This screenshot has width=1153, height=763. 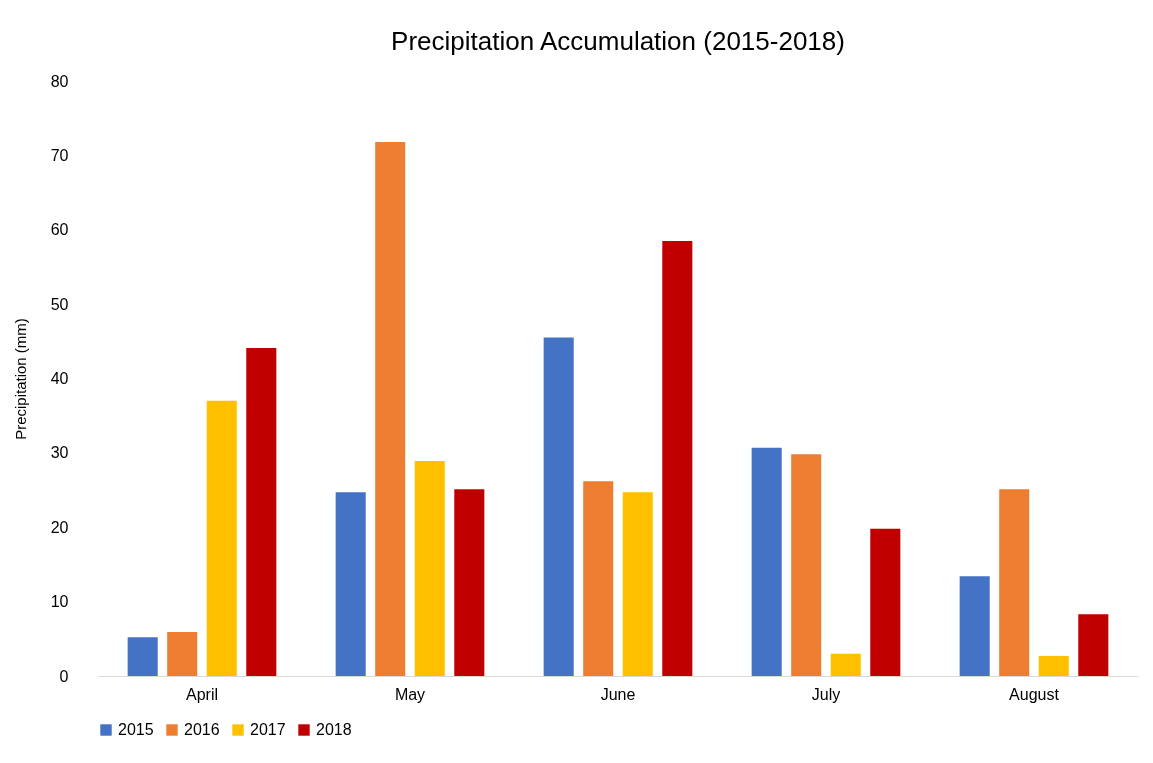 I want to click on y-tick-label: 60, so click(x=59, y=230).